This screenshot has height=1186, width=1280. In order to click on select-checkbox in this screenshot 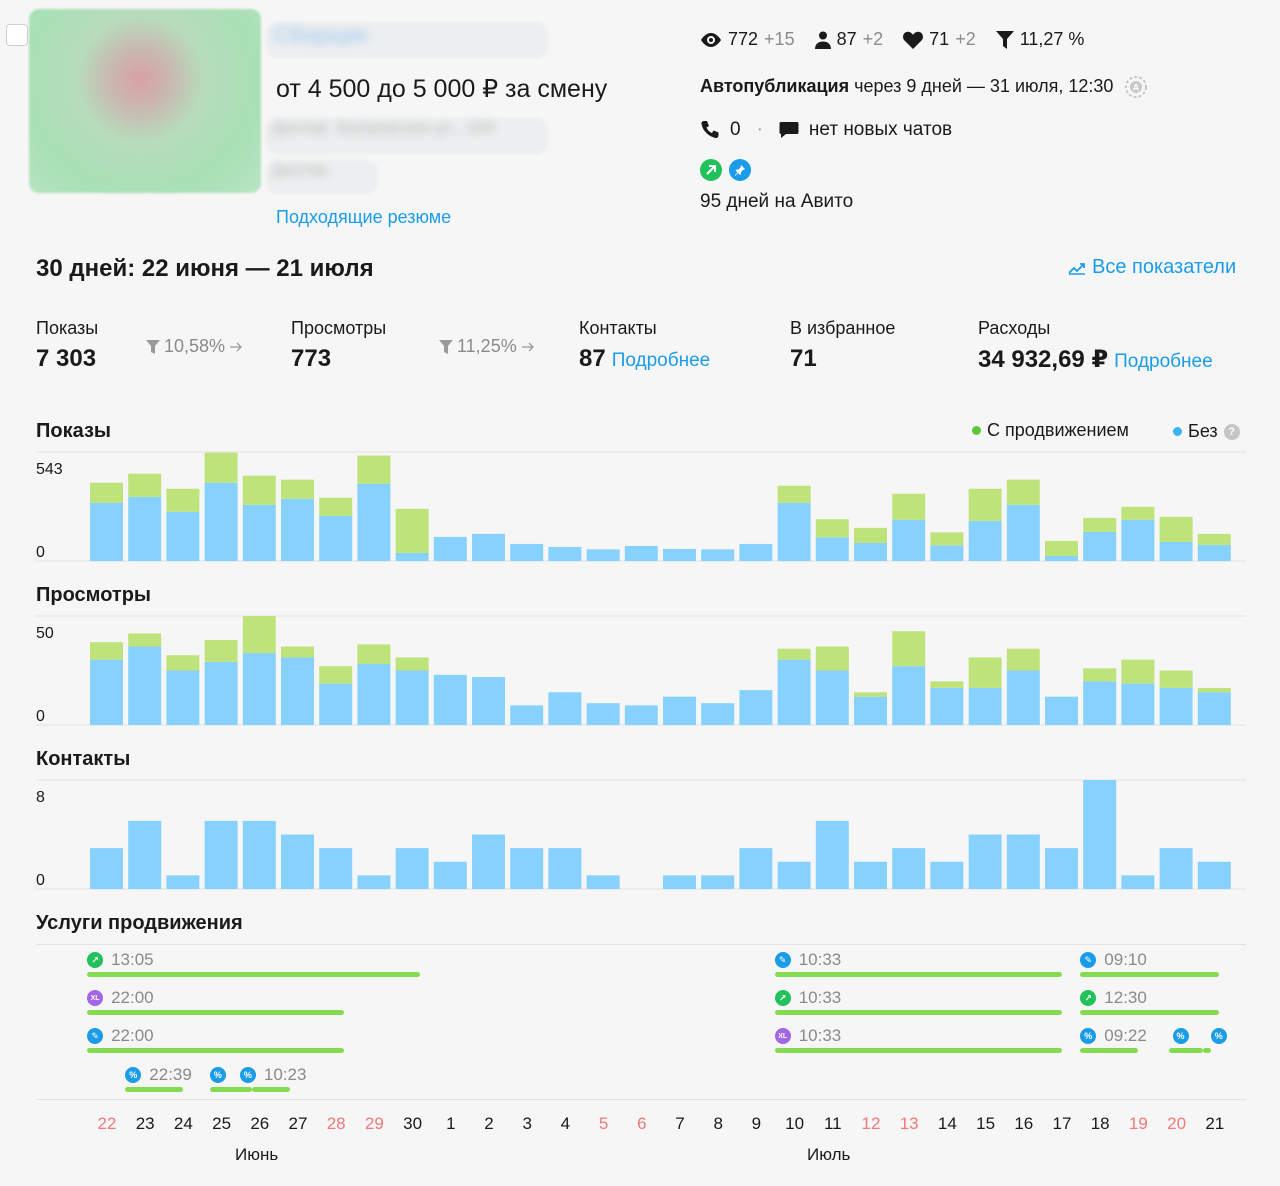, I will do `click(17, 35)`.